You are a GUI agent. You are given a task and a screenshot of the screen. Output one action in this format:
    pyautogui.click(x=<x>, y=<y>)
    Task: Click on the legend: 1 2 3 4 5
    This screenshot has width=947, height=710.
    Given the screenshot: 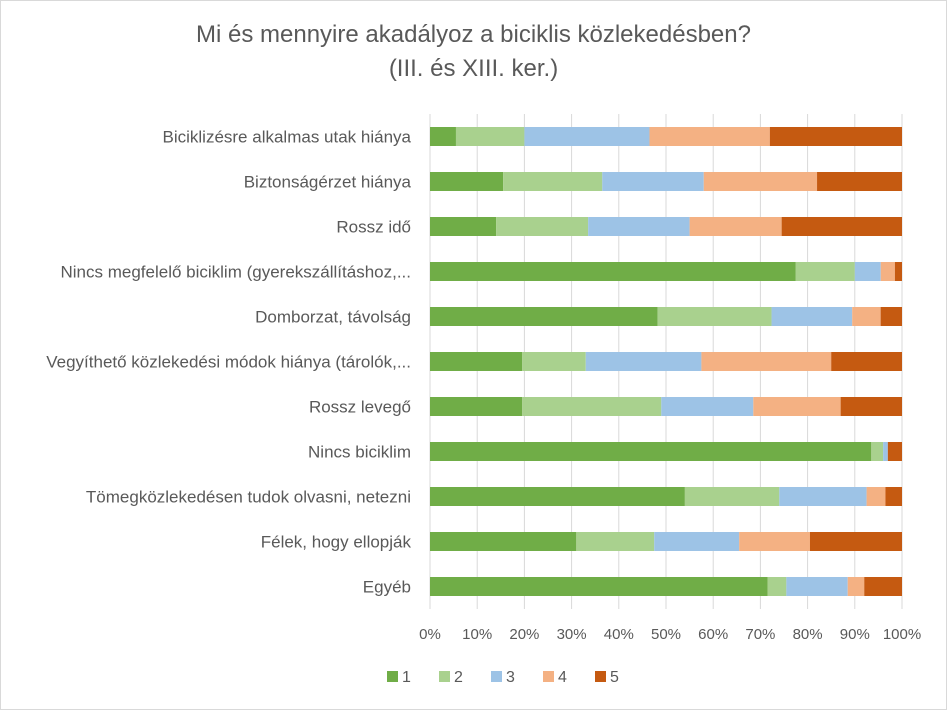 What is the action you would take?
    pyautogui.click(x=503, y=677)
    